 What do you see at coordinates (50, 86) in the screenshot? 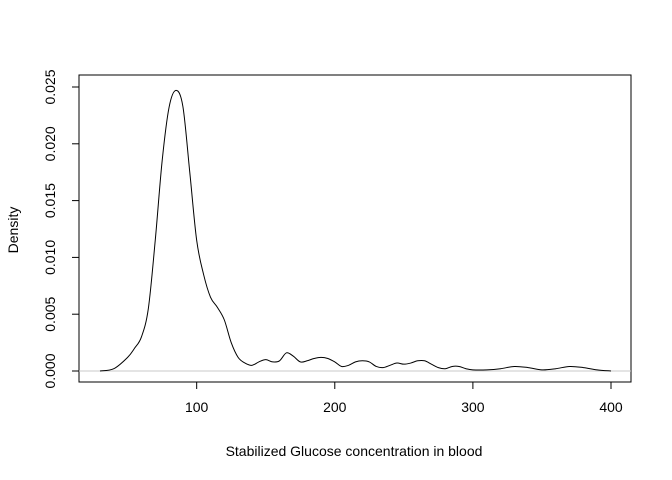
I see `y-tick-label: 0.025` at bounding box center [50, 86].